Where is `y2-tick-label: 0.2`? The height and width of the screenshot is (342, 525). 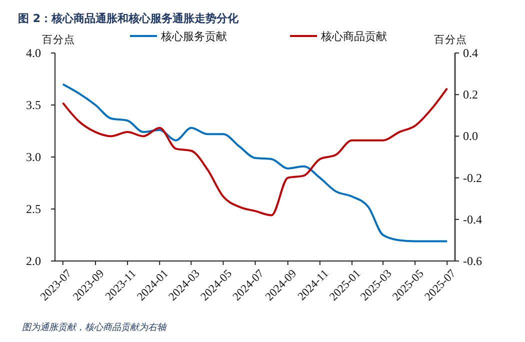
y2-tick-label: 0.2 is located at coordinates (470, 95).